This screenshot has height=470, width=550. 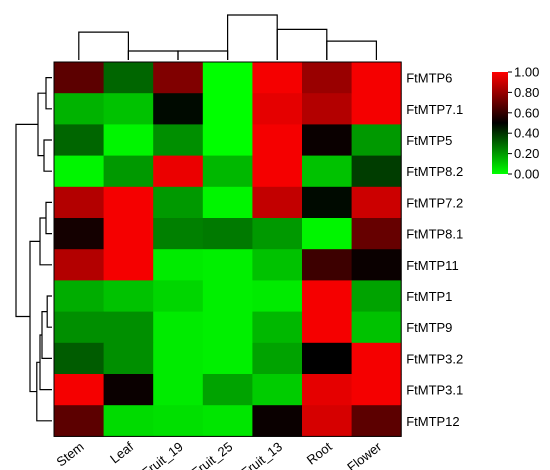 What do you see at coordinates (526, 133) in the screenshot?
I see `colorbar-tick-label: 0.40` at bounding box center [526, 133].